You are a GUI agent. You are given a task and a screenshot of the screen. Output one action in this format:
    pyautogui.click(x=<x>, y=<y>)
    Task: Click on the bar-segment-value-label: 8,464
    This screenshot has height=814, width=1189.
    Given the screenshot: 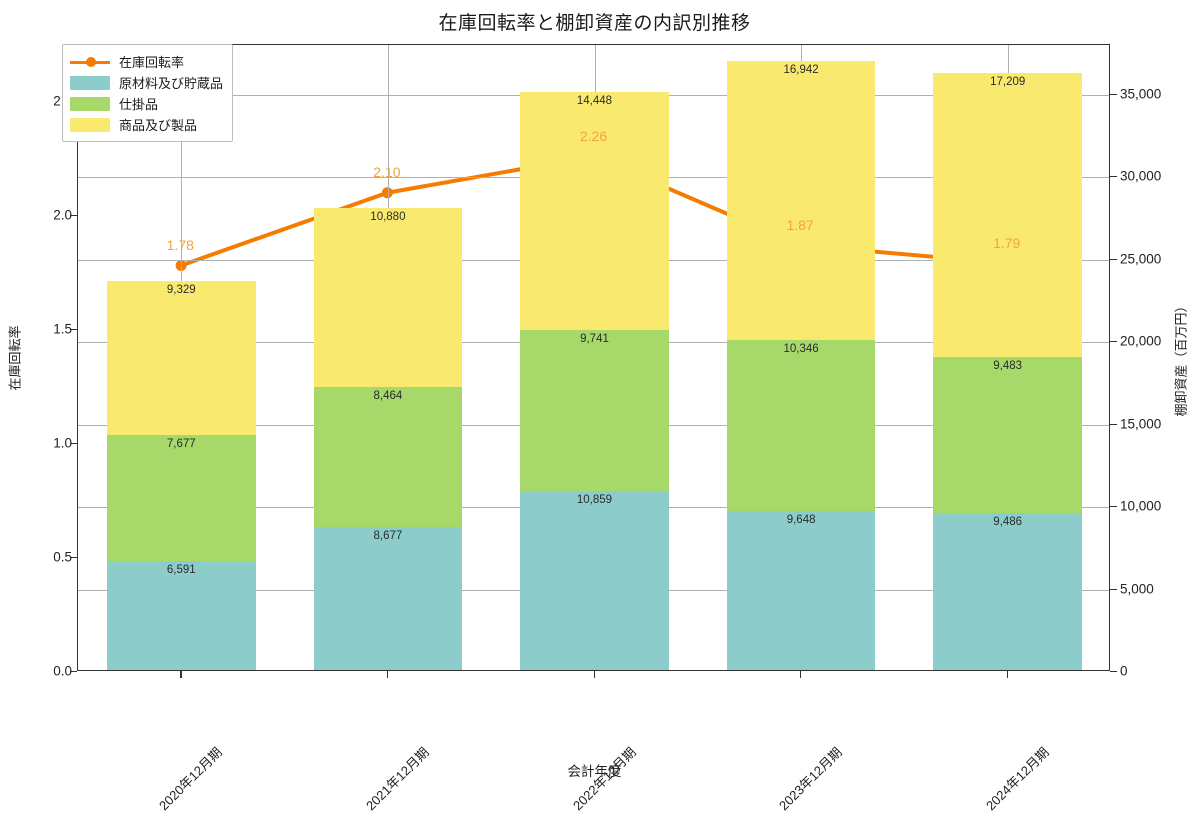 What is the action you would take?
    pyautogui.click(x=388, y=396)
    